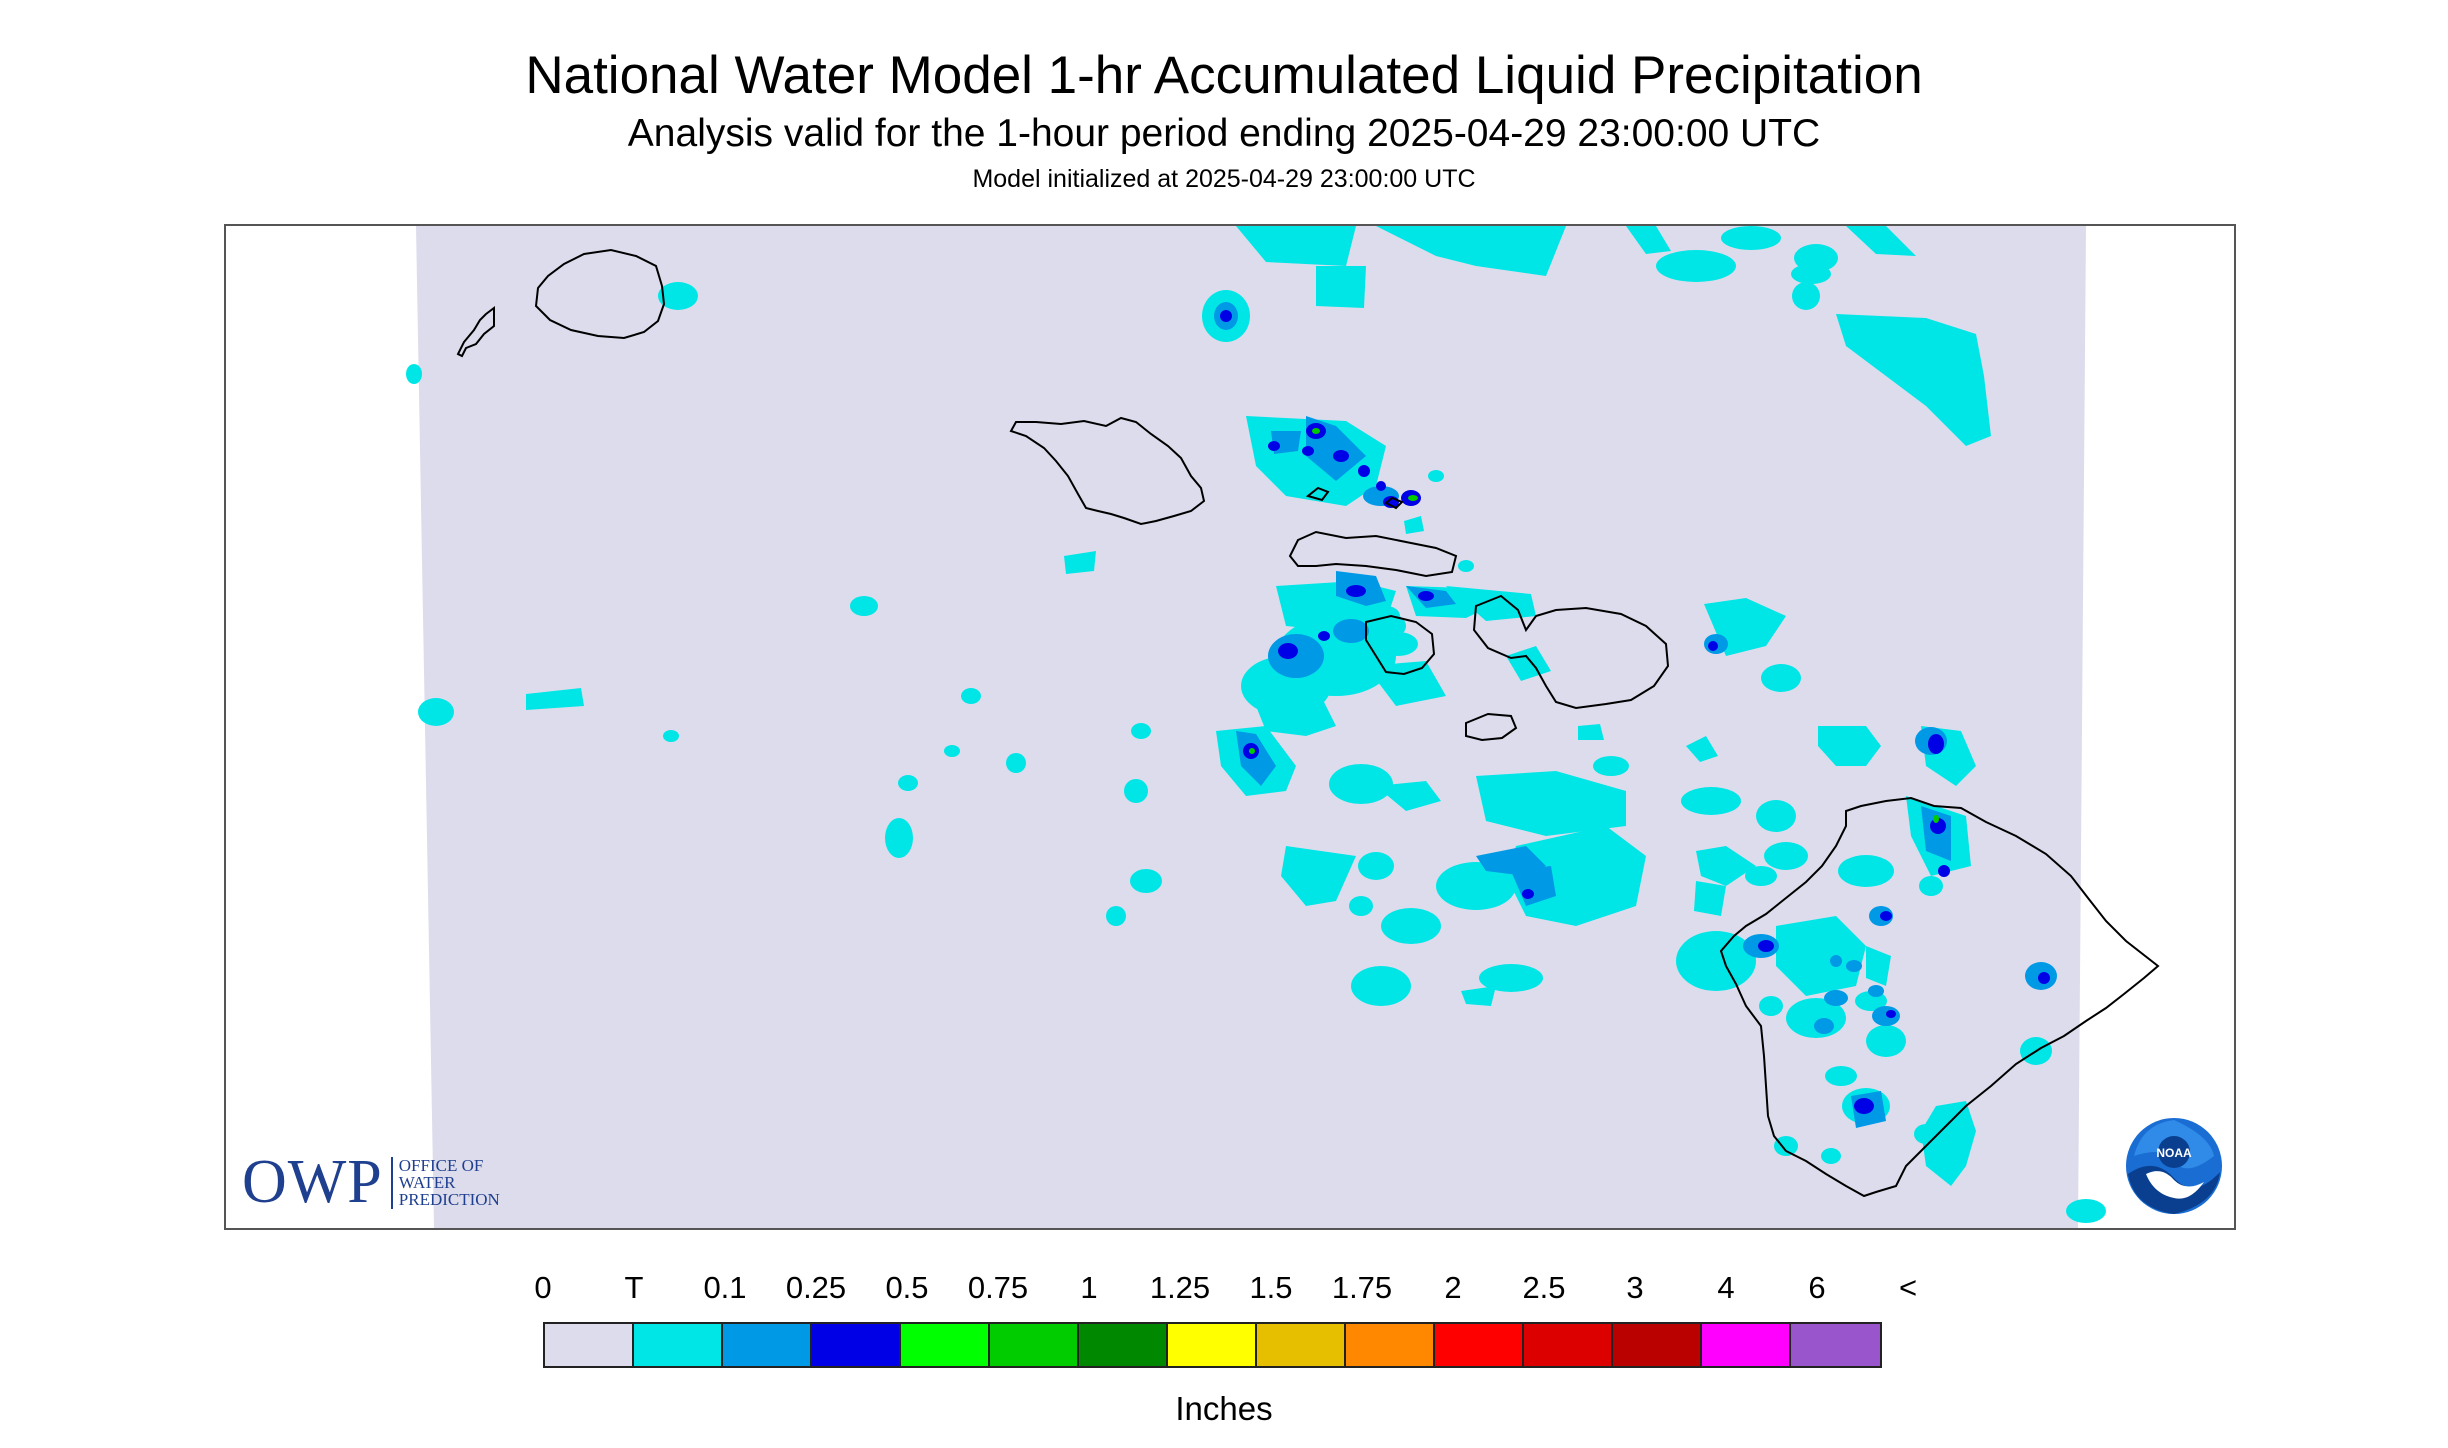 The width and height of the screenshot is (2448, 1448). I want to click on legend-label-3: 0.25, so click(816, 1287).